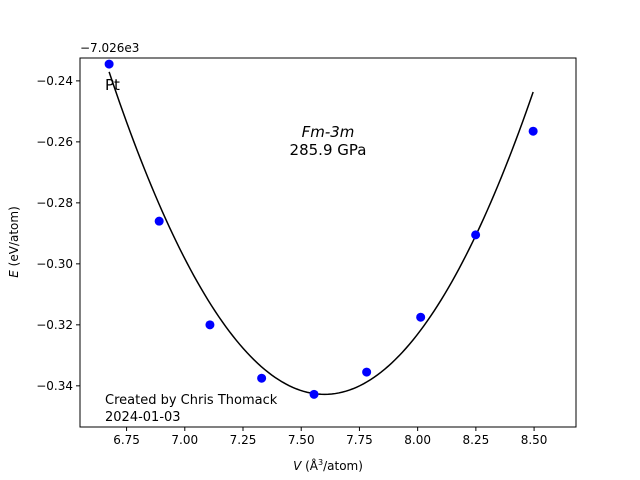  What do you see at coordinates (184, 440) in the screenshot?
I see `x-tick-label: 7.00` at bounding box center [184, 440].